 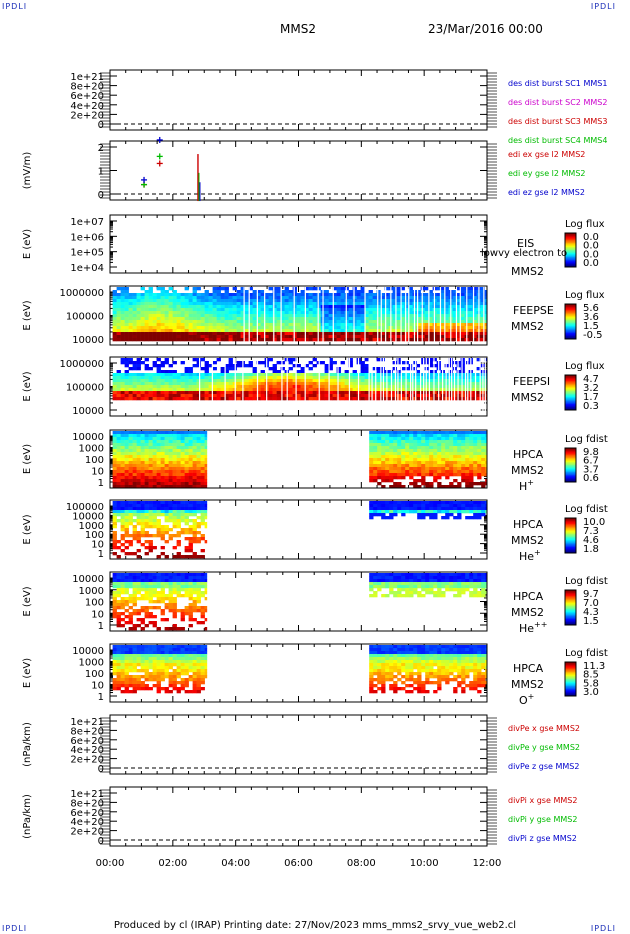 What do you see at coordinates (591, 308) in the screenshot?
I see `colorbar-tick-label: 5.6` at bounding box center [591, 308].